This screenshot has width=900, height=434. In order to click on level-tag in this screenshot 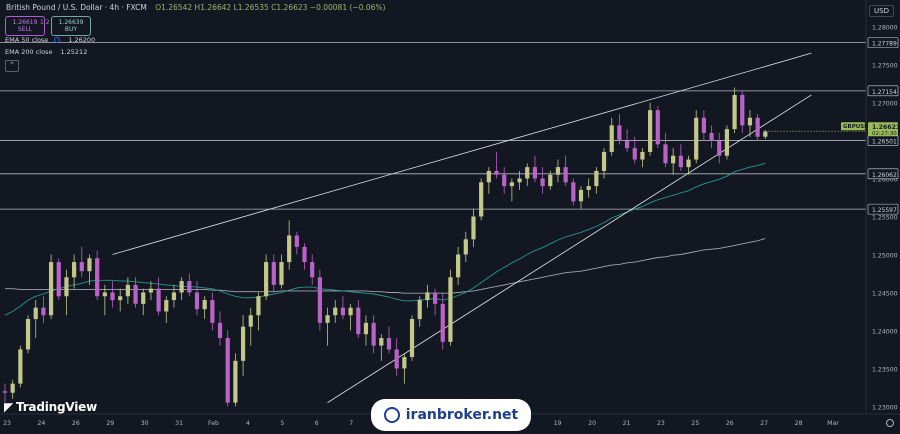, I will do `click(883, 174)`.